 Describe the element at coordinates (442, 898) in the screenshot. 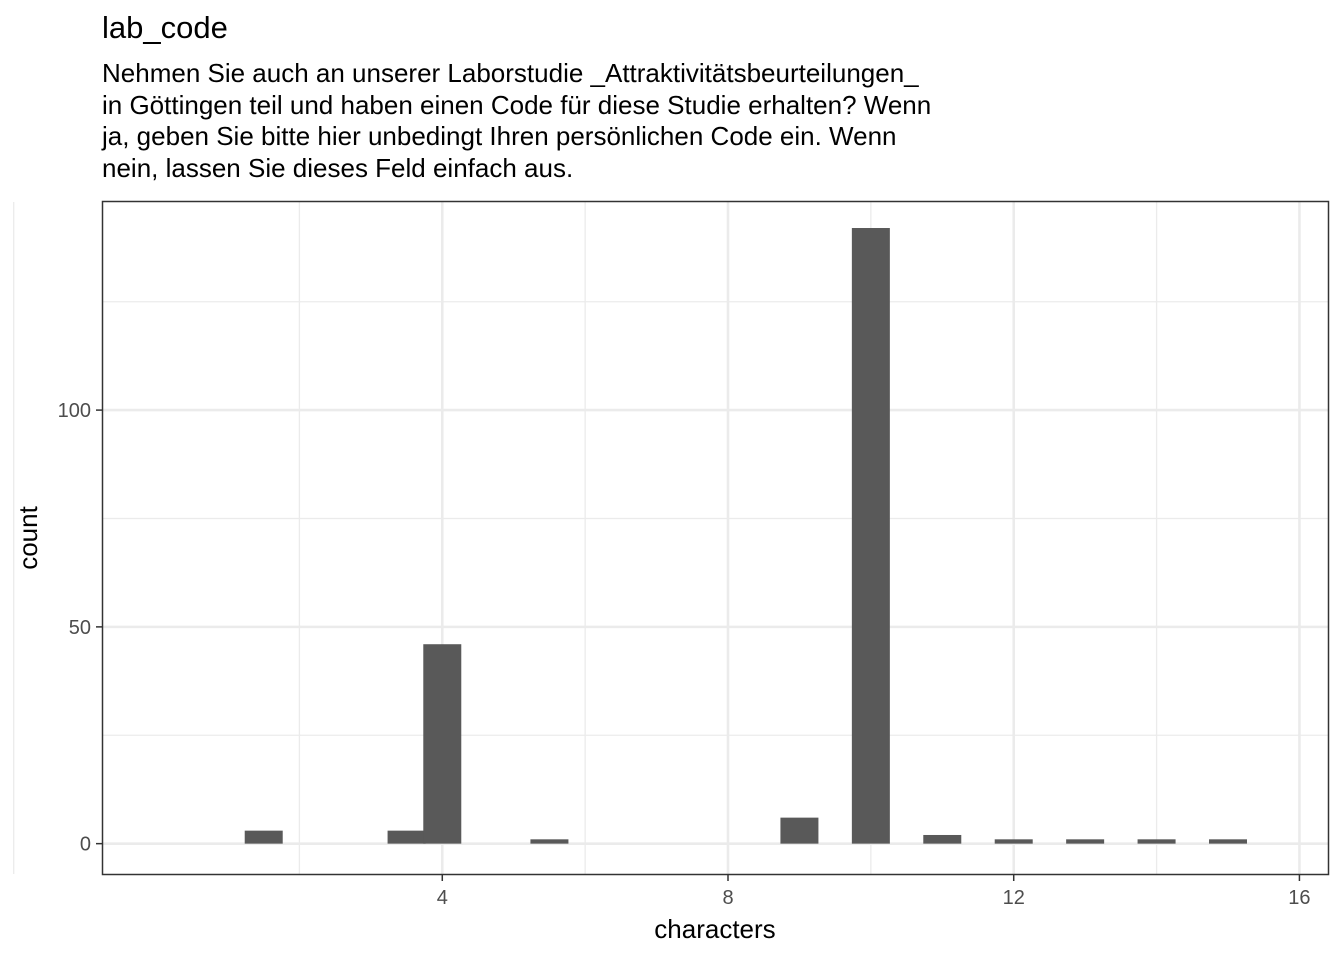

I see `x-tick-label: 4` at that location.